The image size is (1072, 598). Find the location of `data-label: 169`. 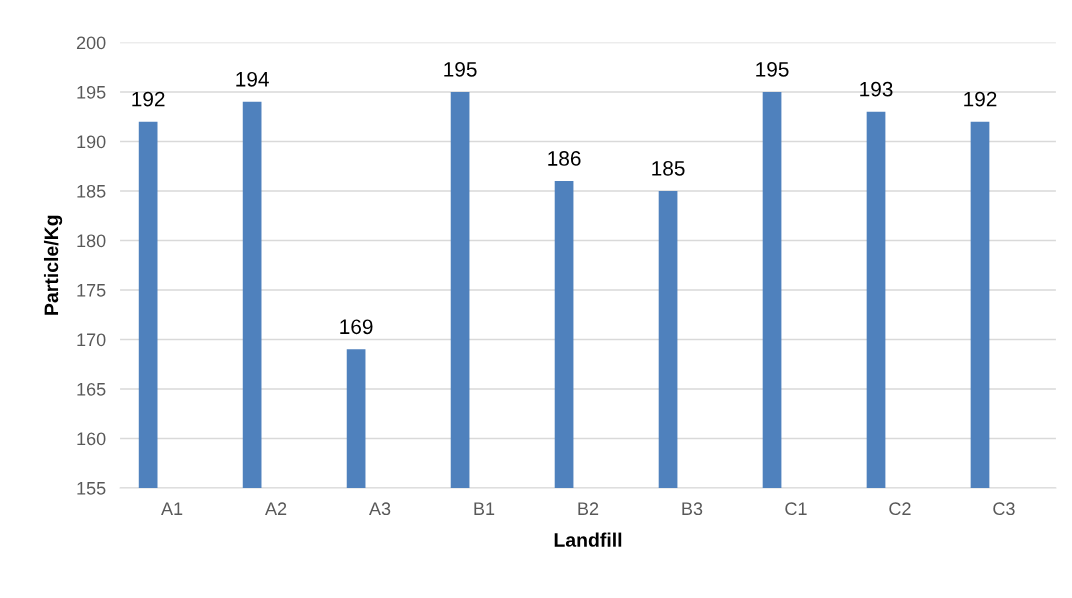

data-label: 169 is located at coordinates (356, 327).